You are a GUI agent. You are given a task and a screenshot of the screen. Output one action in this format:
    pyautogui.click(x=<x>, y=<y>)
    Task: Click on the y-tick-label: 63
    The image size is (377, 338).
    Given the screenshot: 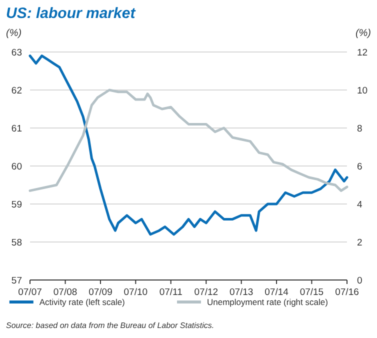 What is the action you would take?
    pyautogui.click(x=16, y=53)
    